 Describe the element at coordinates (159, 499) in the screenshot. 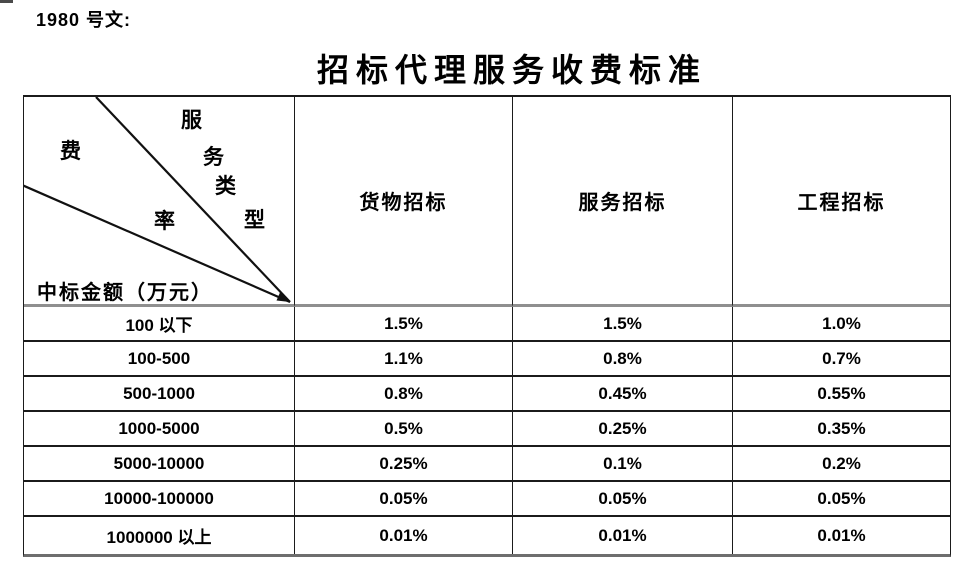

I see `row-range-label: 10000-100000` at that location.